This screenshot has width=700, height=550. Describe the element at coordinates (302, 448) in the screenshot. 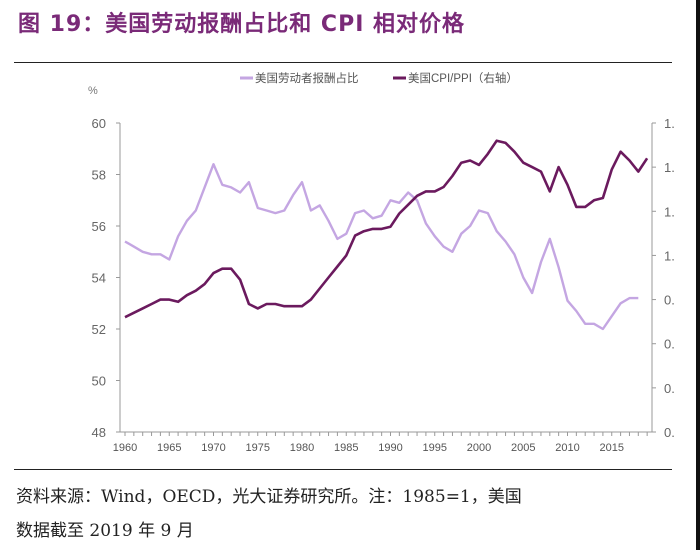

I see `x-tick-label: 1980` at that location.